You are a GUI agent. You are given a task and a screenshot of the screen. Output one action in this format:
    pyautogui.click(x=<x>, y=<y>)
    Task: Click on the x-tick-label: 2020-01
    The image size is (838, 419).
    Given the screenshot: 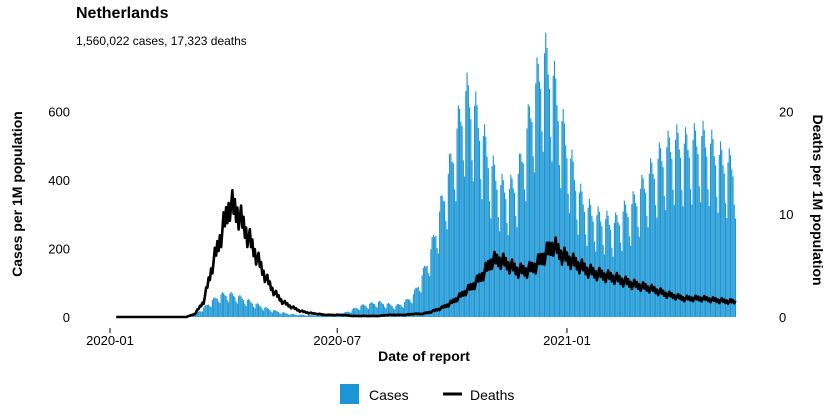 What is the action you would take?
    pyautogui.click(x=110, y=340)
    